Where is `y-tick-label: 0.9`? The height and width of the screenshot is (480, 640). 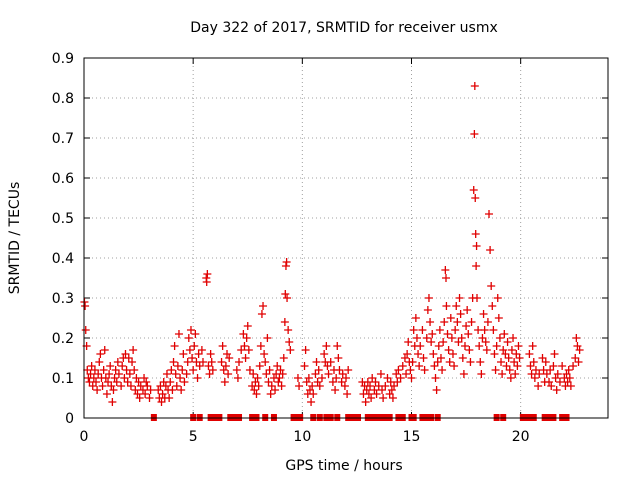 y-tick-label: 0.9 is located at coordinates (63, 59).